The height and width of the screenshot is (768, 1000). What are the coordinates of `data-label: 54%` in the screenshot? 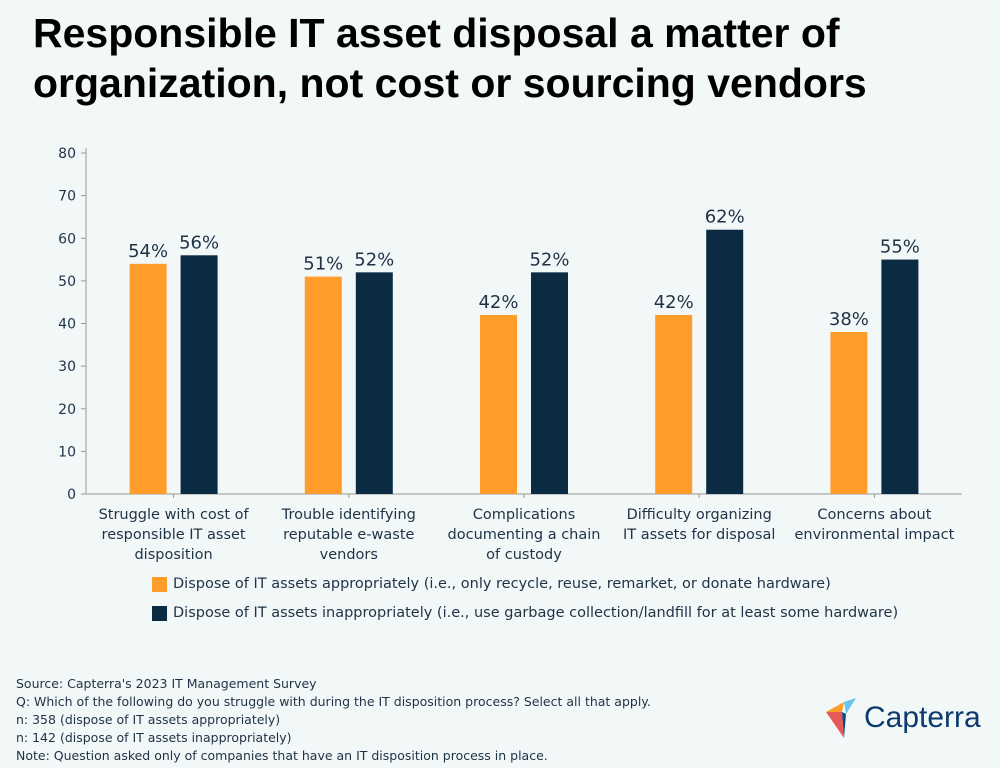 It's located at (148, 251).